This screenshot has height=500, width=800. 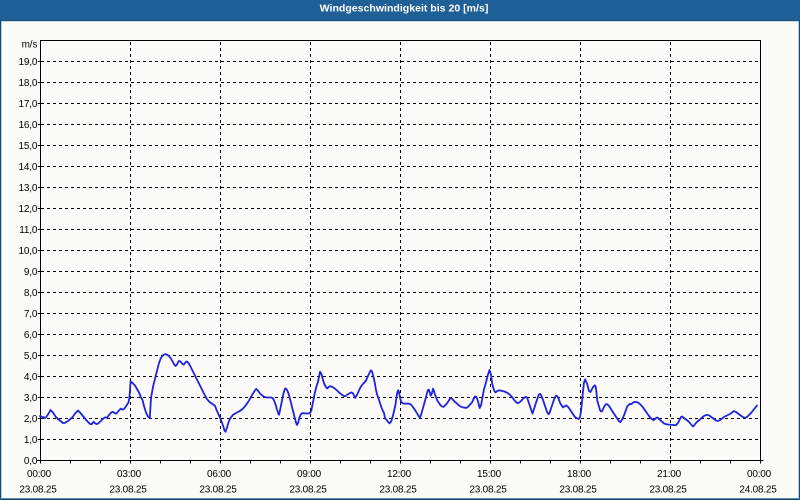 What do you see at coordinates (28, 146) in the screenshot?
I see `svg-text: 15,0` at bounding box center [28, 146].